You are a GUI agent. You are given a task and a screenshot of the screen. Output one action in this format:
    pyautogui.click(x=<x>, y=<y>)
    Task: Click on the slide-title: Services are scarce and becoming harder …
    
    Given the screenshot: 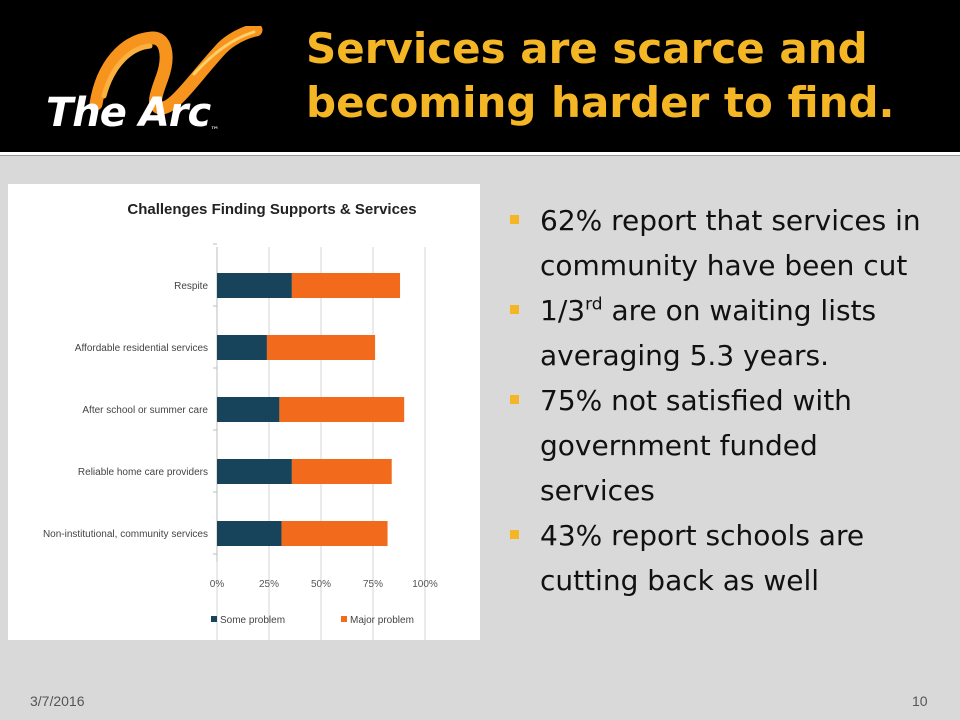 What is the action you would take?
    pyautogui.click(x=626, y=76)
    